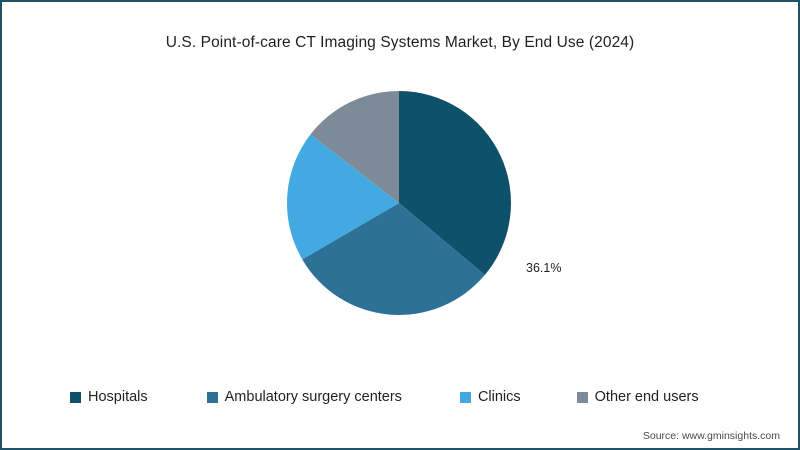 Image resolution: width=800 pixels, height=450 pixels. What do you see at coordinates (75, 397) in the screenshot?
I see `legend-swatch-icon-hospitals` at bounding box center [75, 397].